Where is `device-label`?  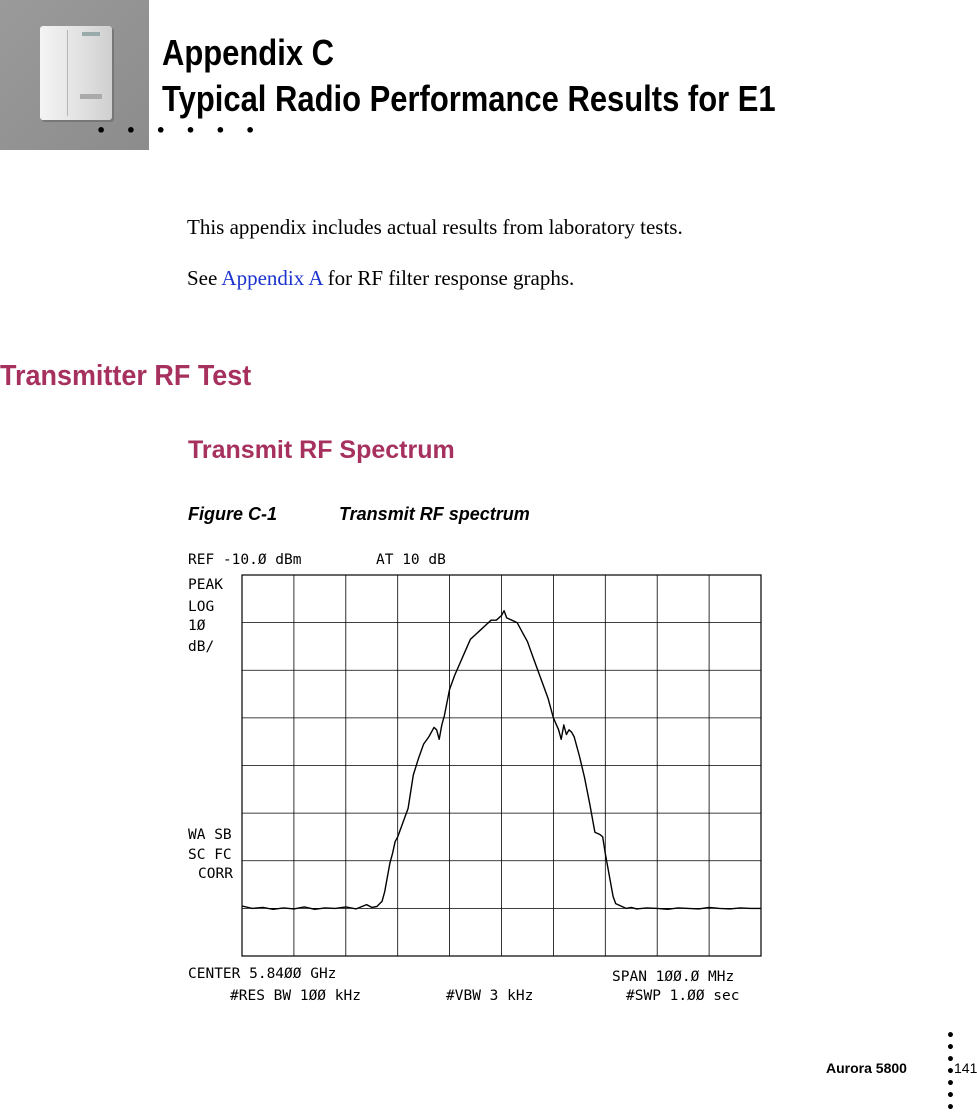
device-label is located at coordinates (91, 96).